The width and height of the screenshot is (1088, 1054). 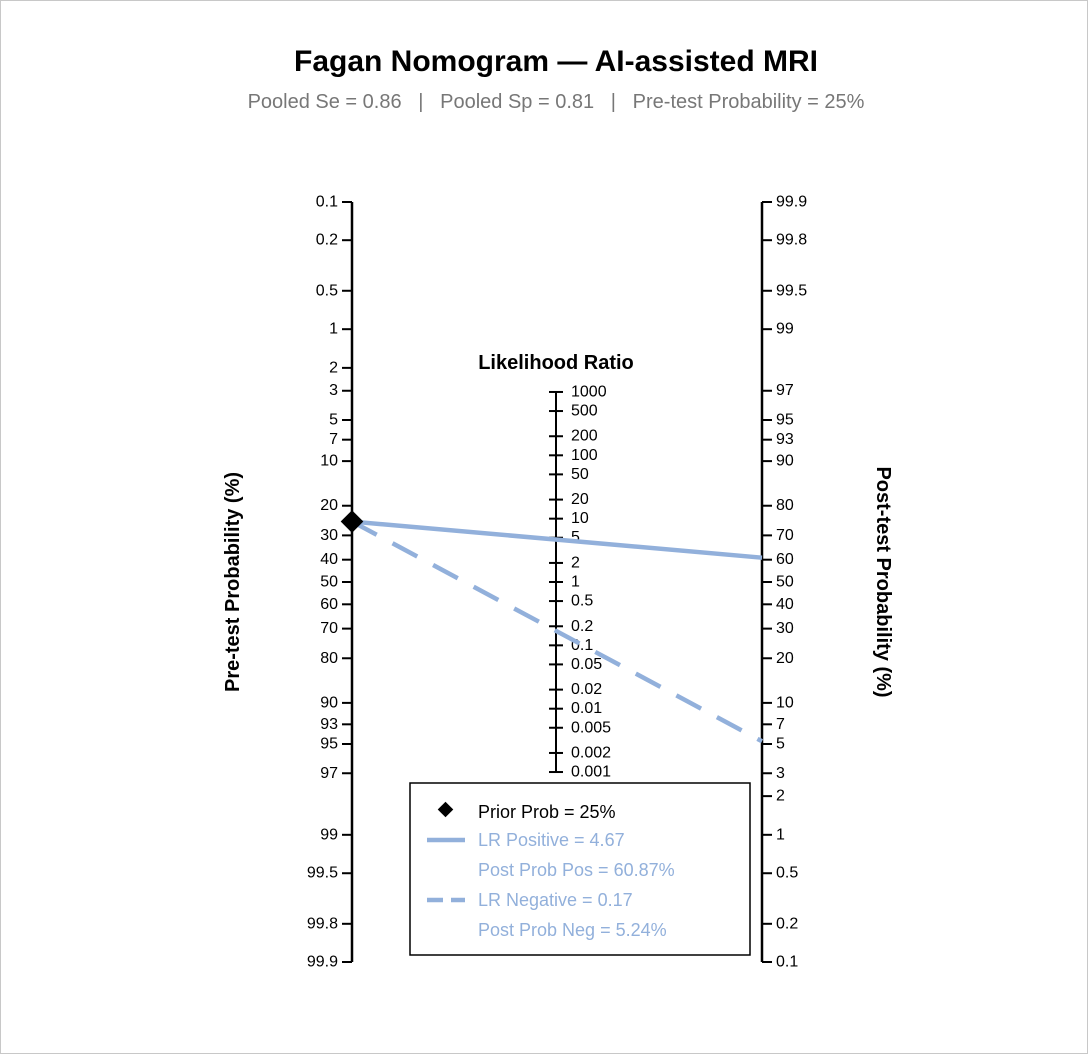 What do you see at coordinates (329, 724) in the screenshot?
I see `left-axis-tick-label: 93` at bounding box center [329, 724].